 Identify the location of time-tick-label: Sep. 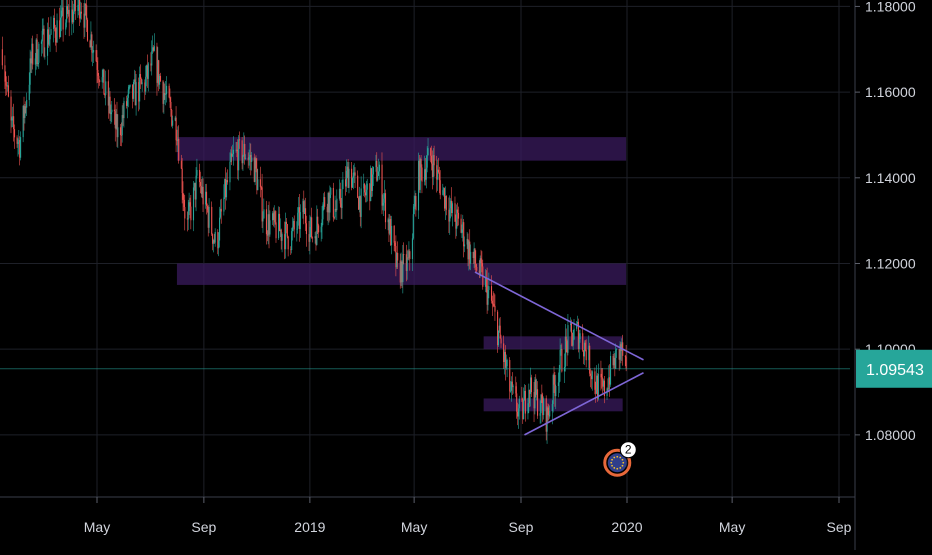
(203, 527).